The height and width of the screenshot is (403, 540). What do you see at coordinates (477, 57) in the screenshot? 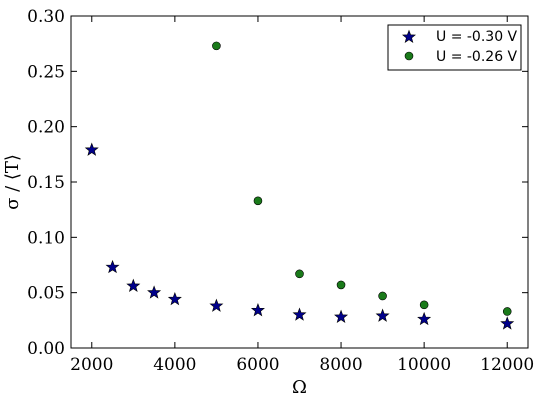
I see `legend-label-series-2: U = -0.26 V` at bounding box center [477, 57].